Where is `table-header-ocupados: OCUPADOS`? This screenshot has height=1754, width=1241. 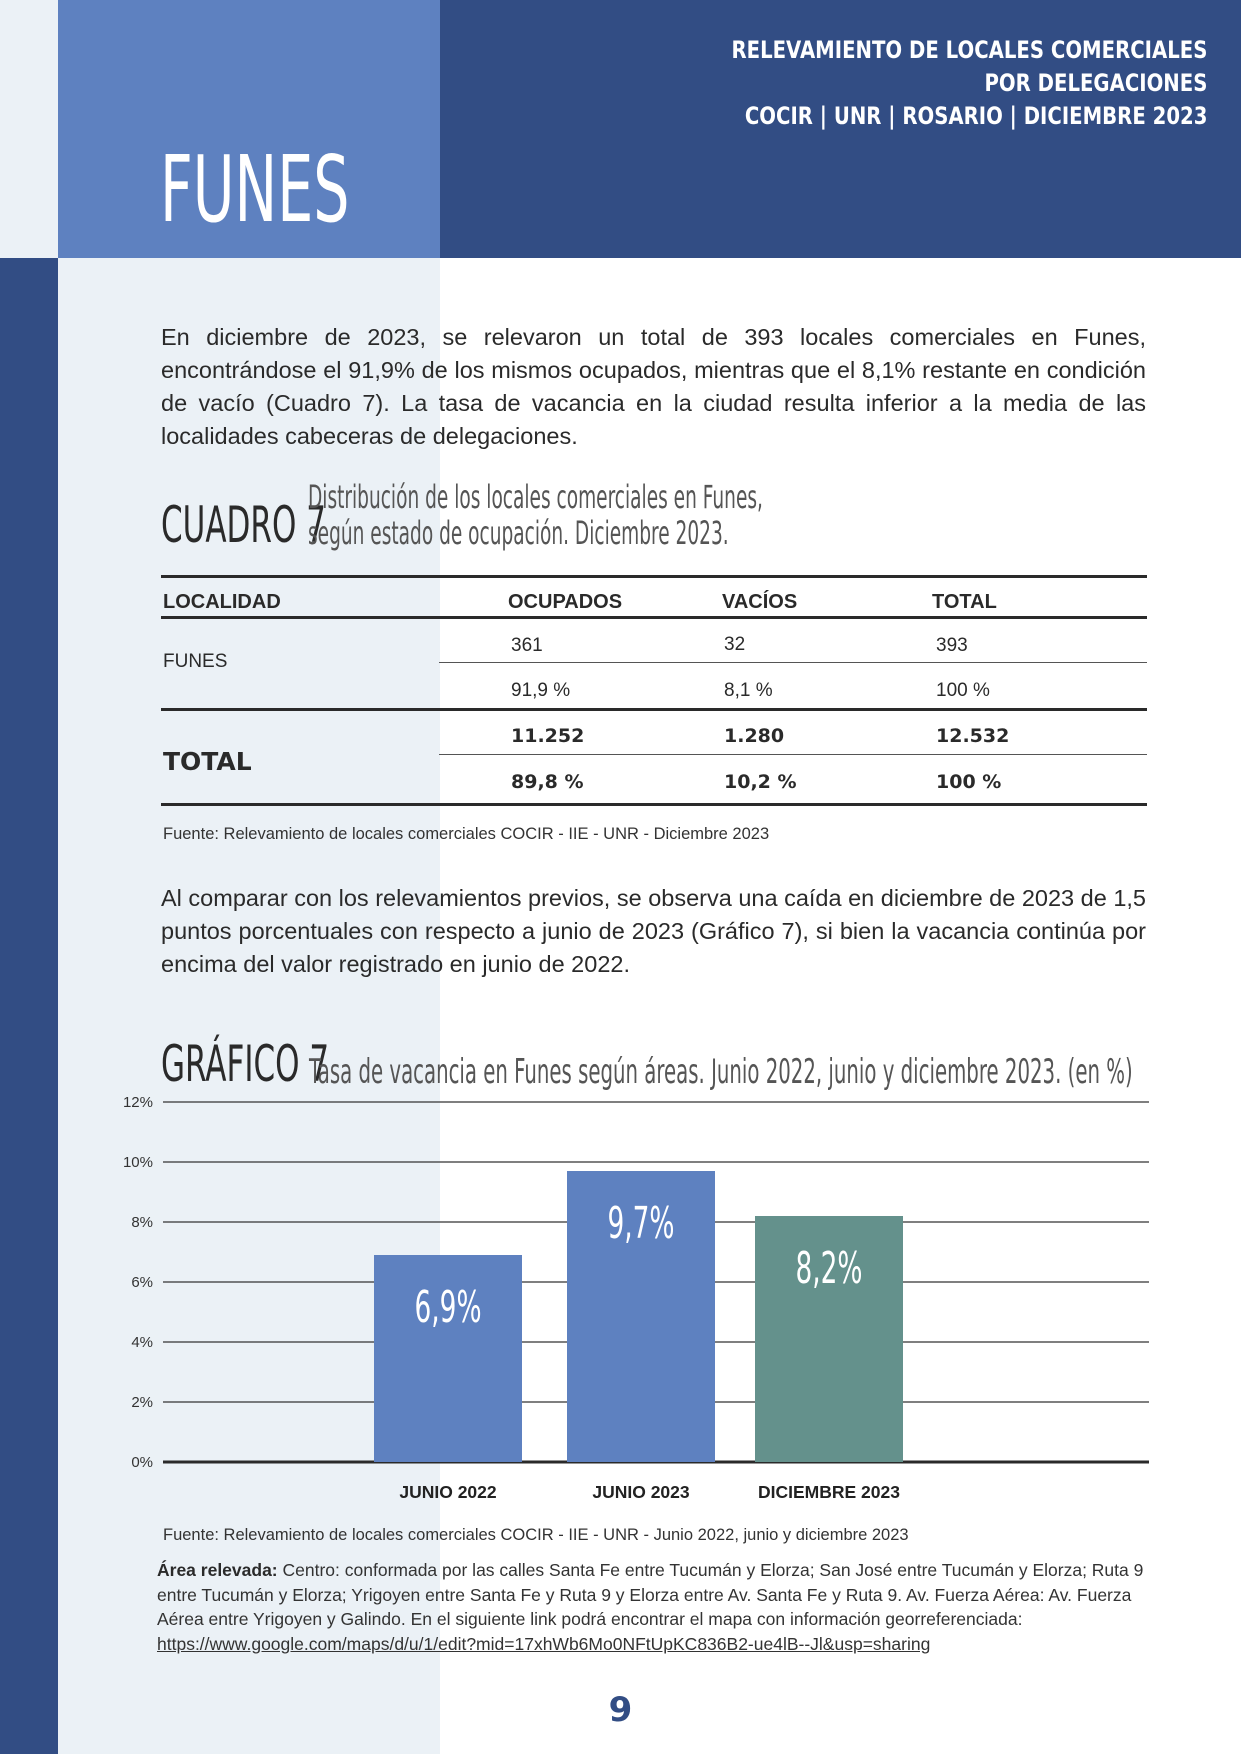 table-header-ocupados: OCUPADOS is located at coordinates (565, 602).